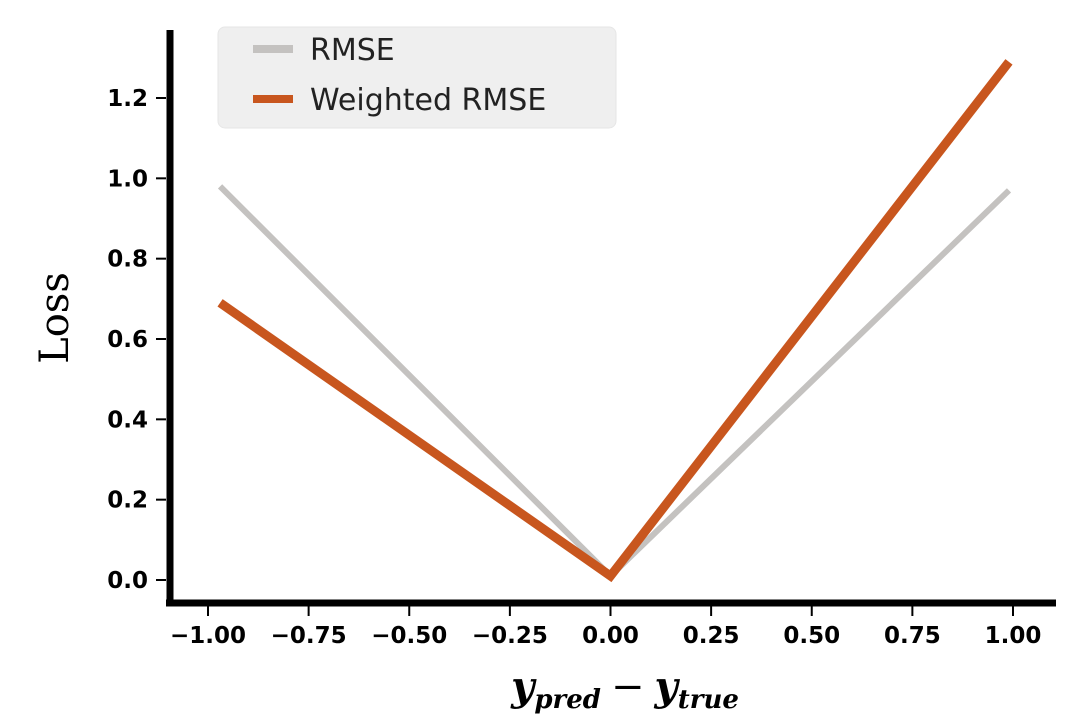  Describe the element at coordinates (628, 687) in the screenshot. I see `x-label-minus: −` at that location.